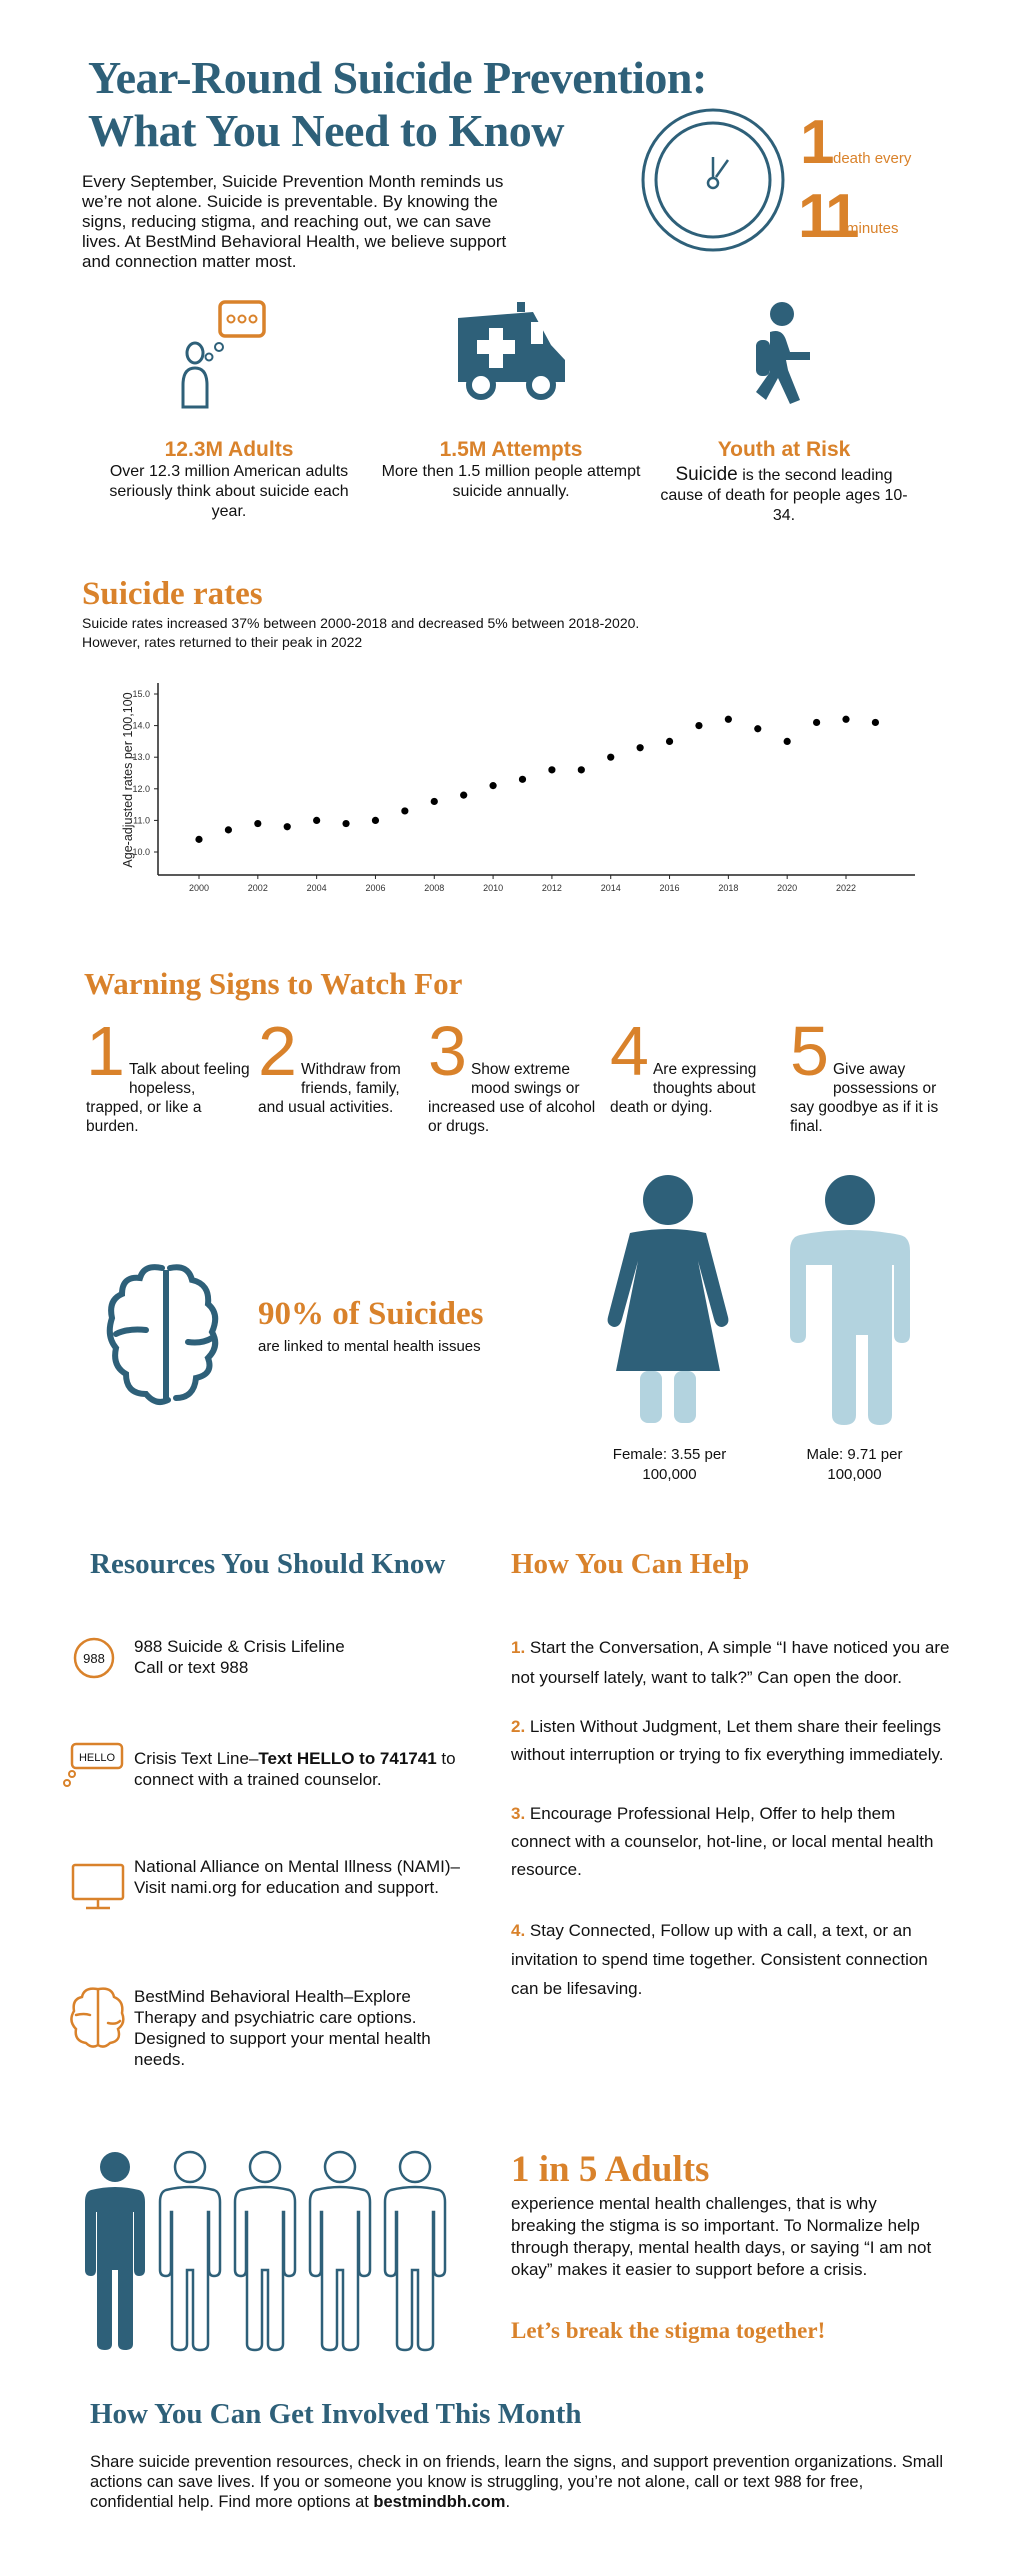 The width and height of the screenshot is (1024, 2560). What do you see at coordinates (511, 351) in the screenshot?
I see `ambulance-icon` at bounding box center [511, 351].